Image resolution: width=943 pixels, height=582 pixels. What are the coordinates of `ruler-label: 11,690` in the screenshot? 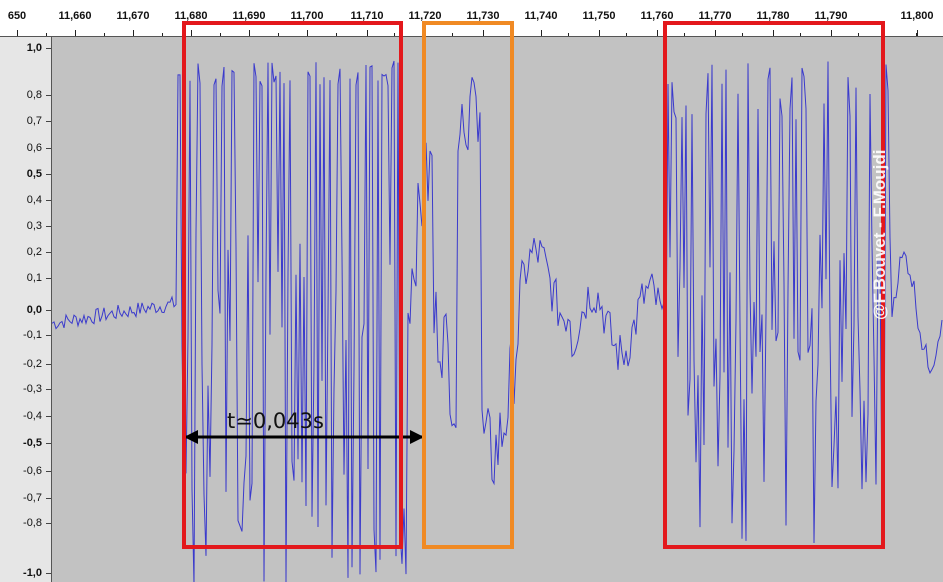 It's located at (249, 16).